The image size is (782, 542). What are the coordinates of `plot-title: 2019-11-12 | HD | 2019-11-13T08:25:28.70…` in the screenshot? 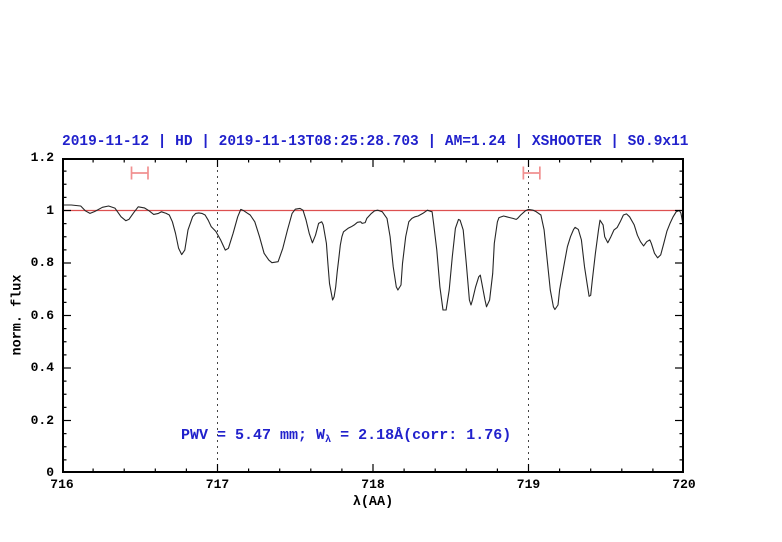 It's located at (375, 142).